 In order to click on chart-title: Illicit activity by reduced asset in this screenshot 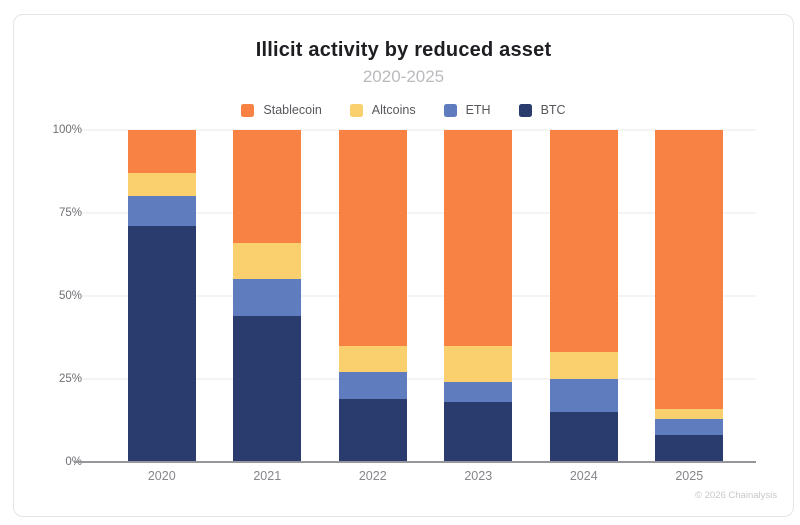, I will do `click(403, 50)`.